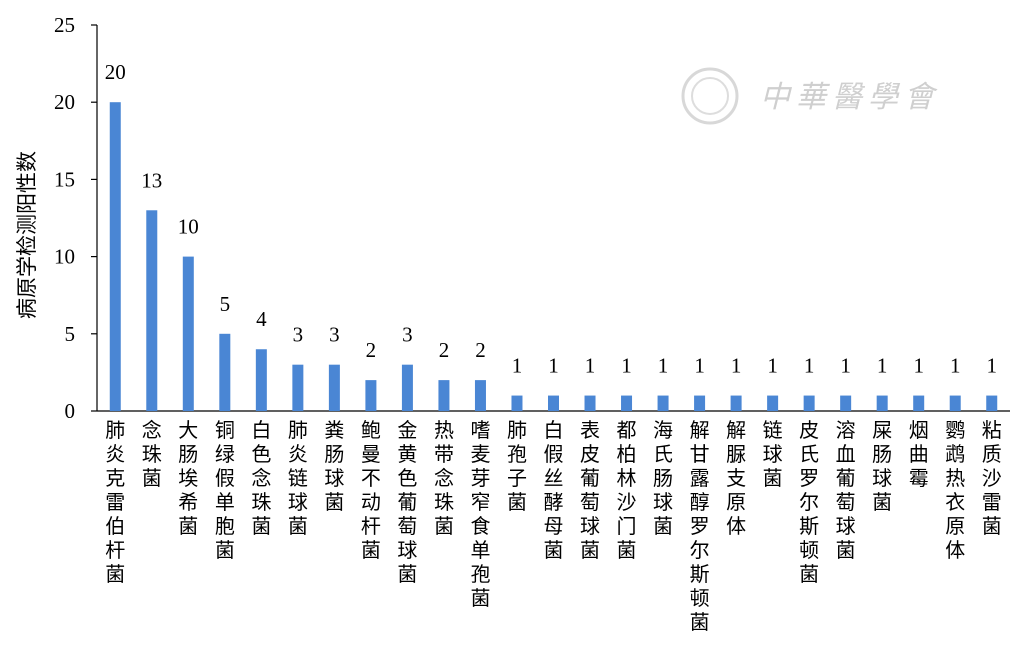  Describe the element at coordinates (64, 102) in the screenshot. I see `y-tick-label: 20` at that location.